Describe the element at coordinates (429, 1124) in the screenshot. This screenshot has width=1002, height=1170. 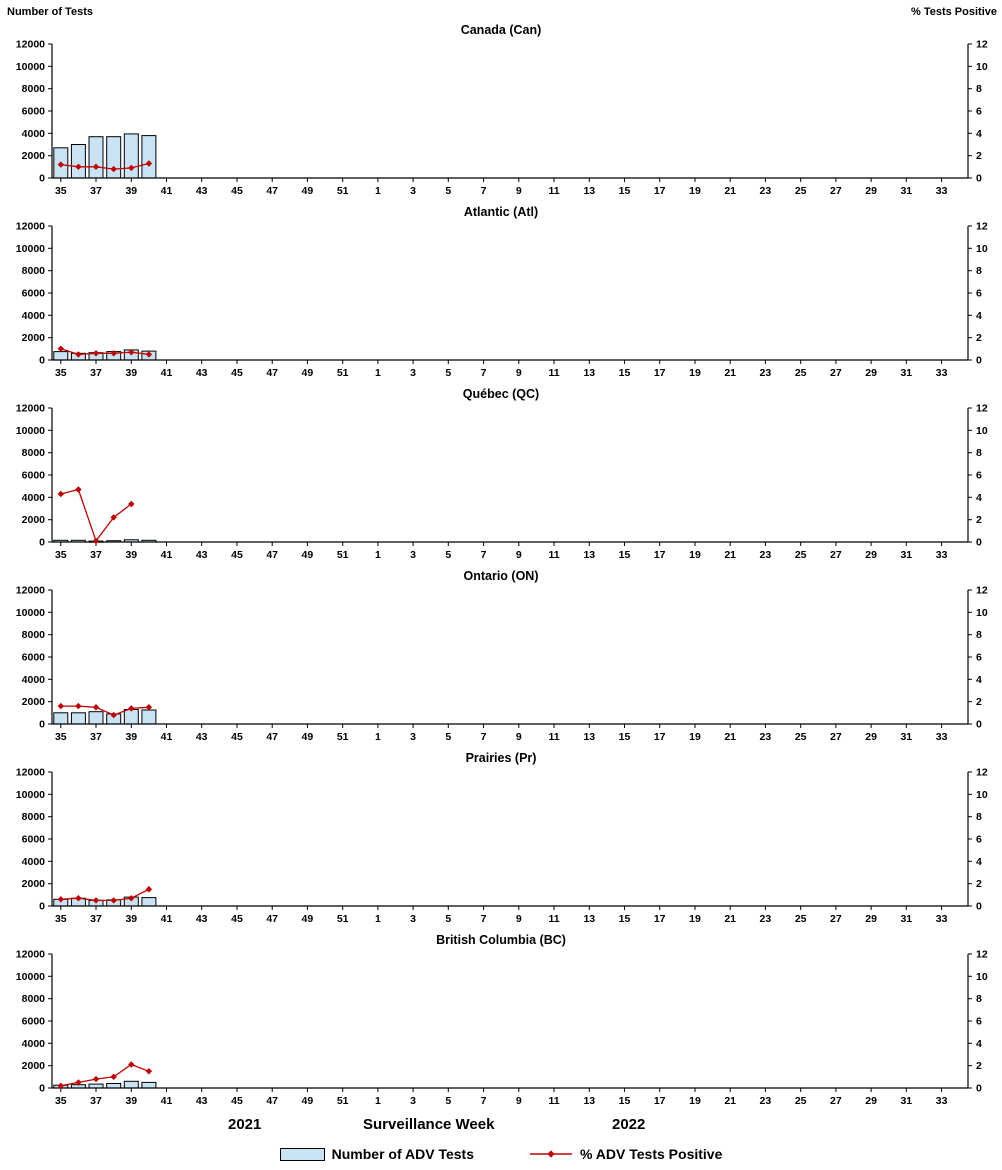
I see `x-axis-title: Surveillance Week` at that location.